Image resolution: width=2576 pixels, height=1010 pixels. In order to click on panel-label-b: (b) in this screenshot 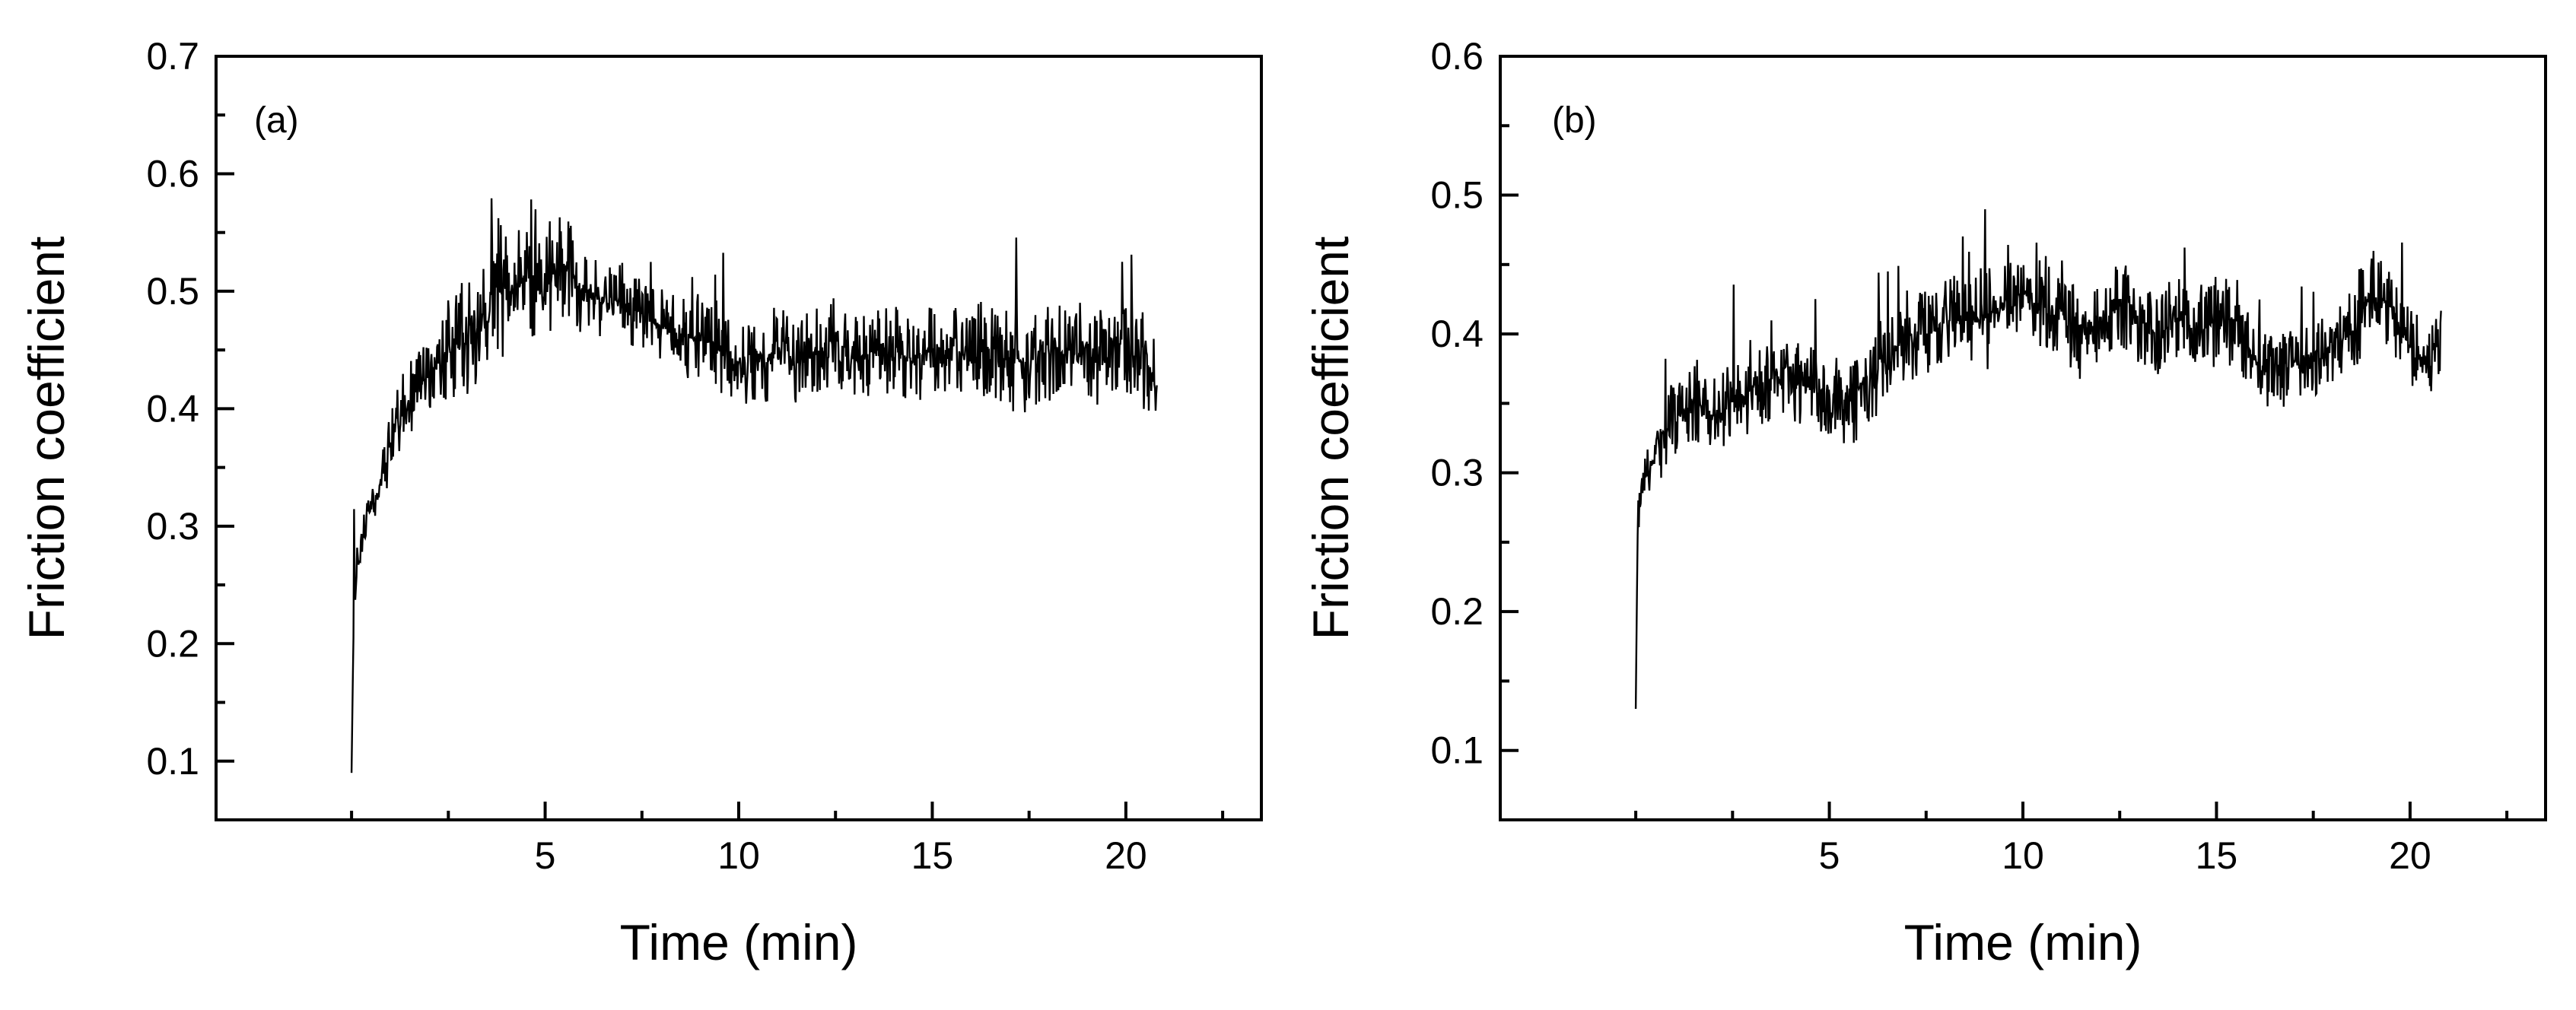, I will do `click(1575, 121)`.